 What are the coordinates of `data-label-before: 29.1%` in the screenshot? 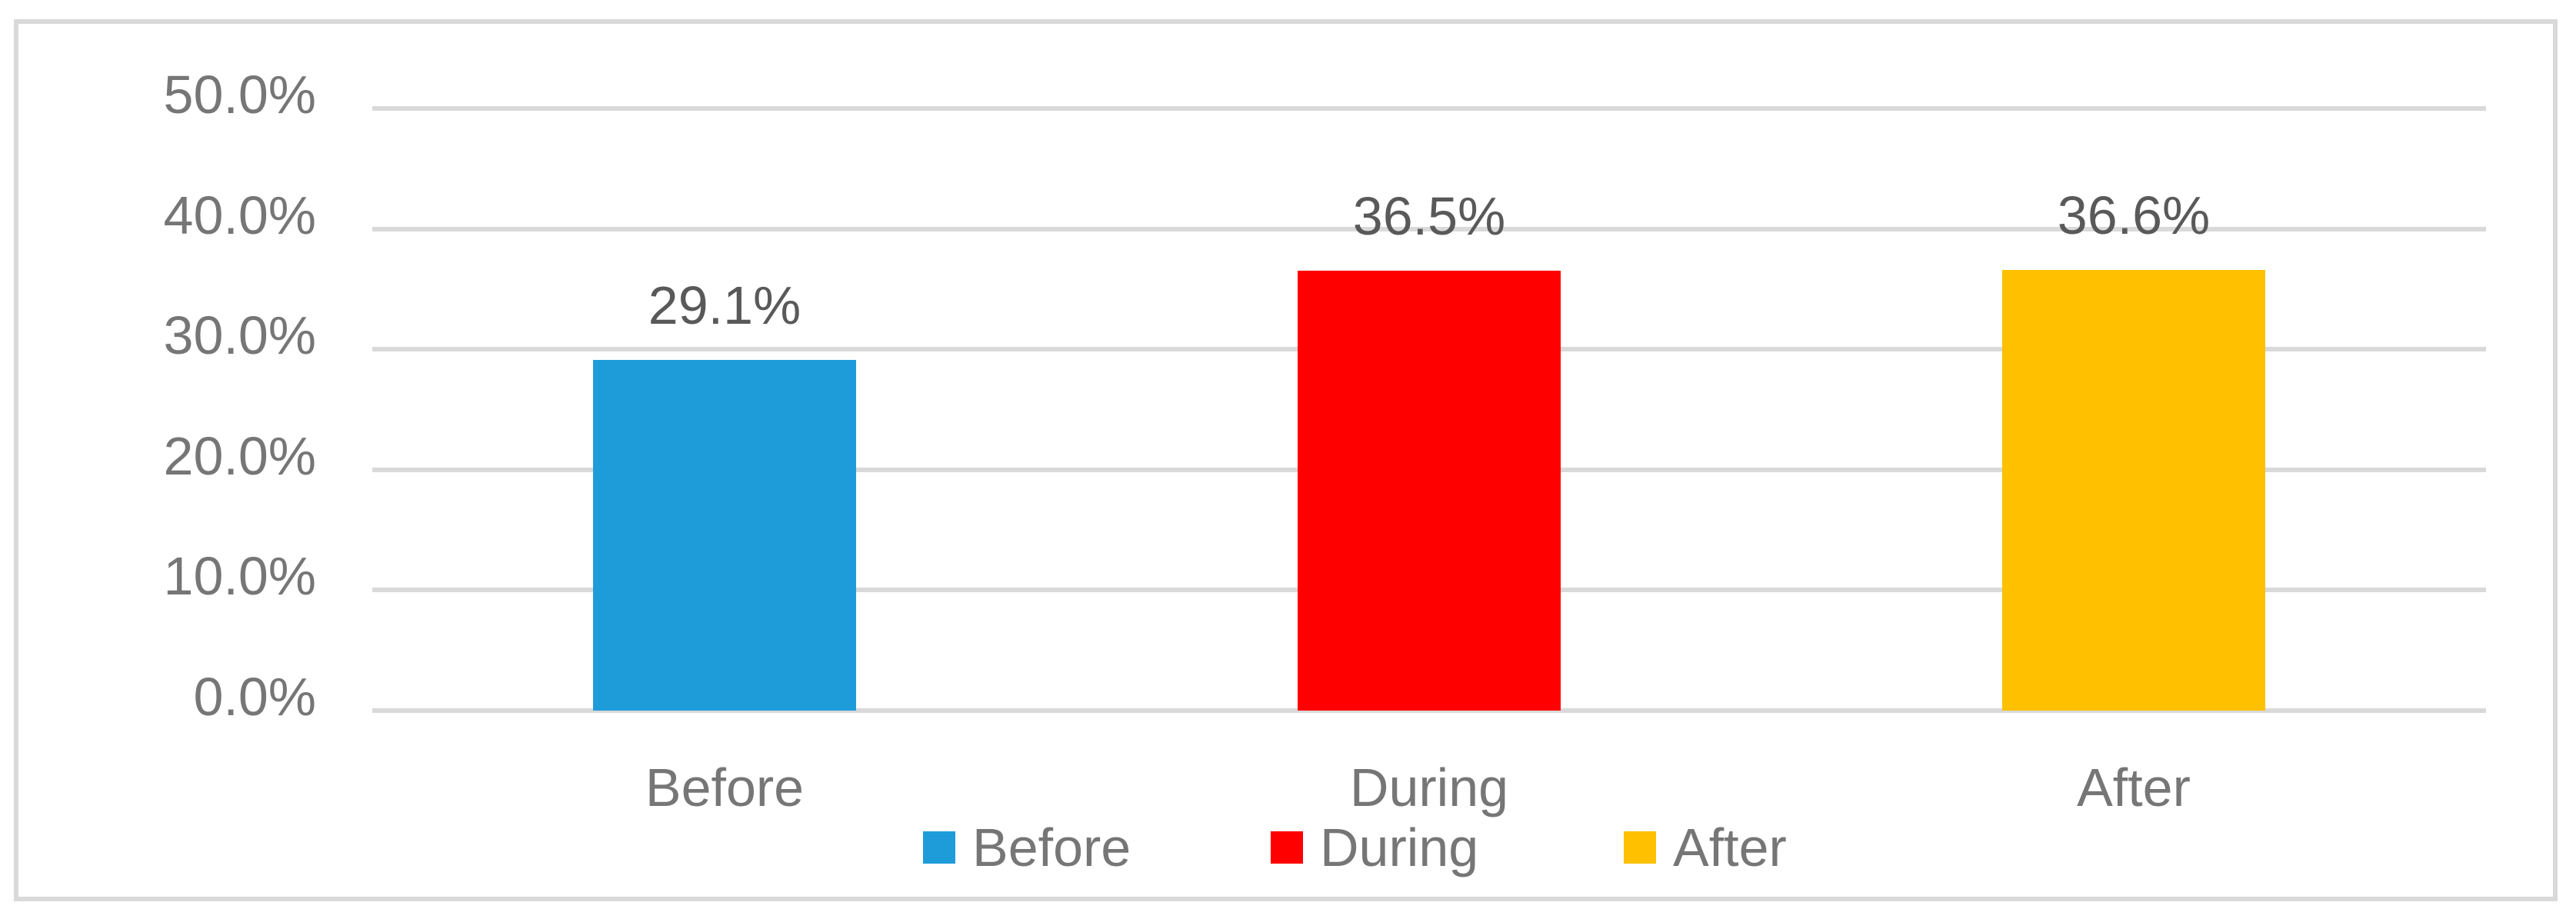 It's located at (724, 305).